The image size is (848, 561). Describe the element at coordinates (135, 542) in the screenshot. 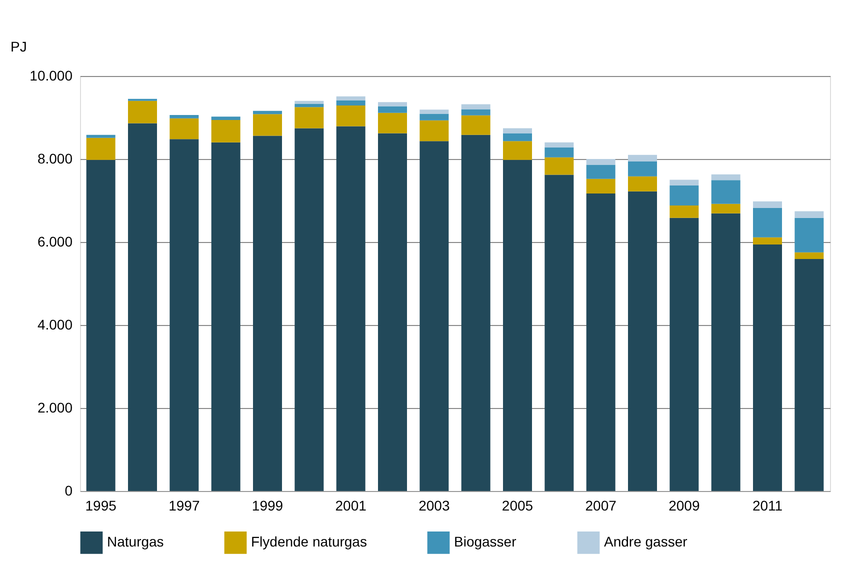

I see `legend-label: Naturgas` at that location.